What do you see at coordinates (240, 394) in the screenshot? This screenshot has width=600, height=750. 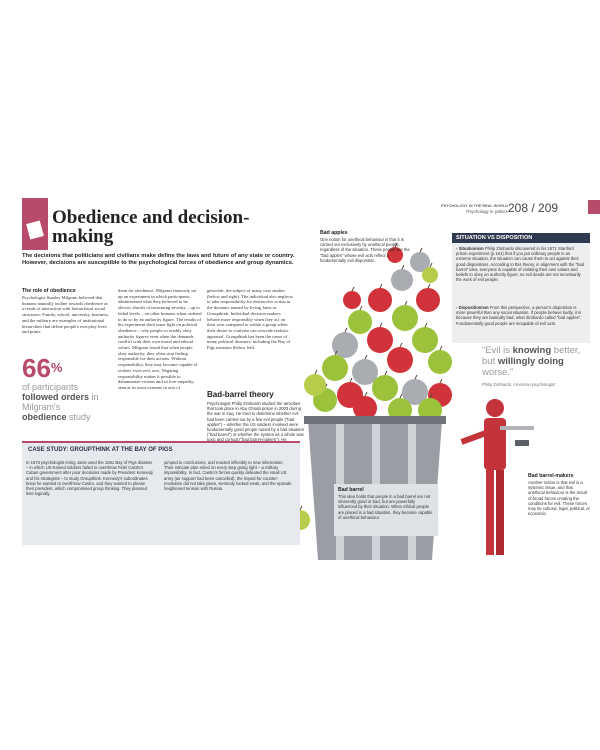 I see `section-heading: Bad-barrel theory` at bounding box center [240, 394].